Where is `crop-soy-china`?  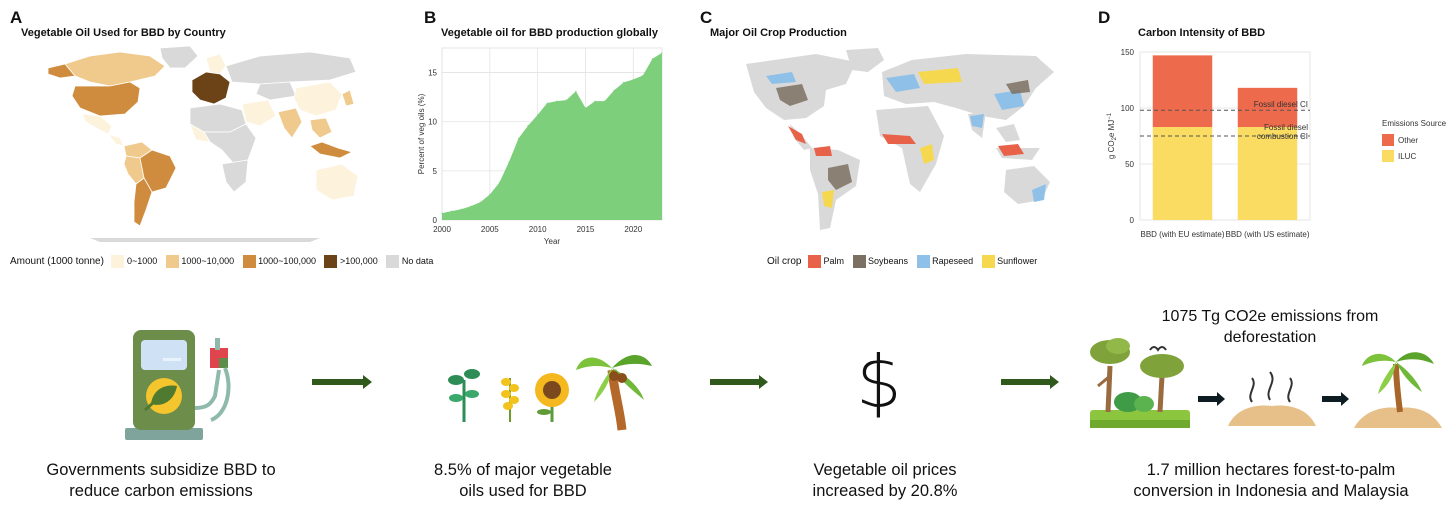 crop-soy-china is located at coordinates (1018, 87).